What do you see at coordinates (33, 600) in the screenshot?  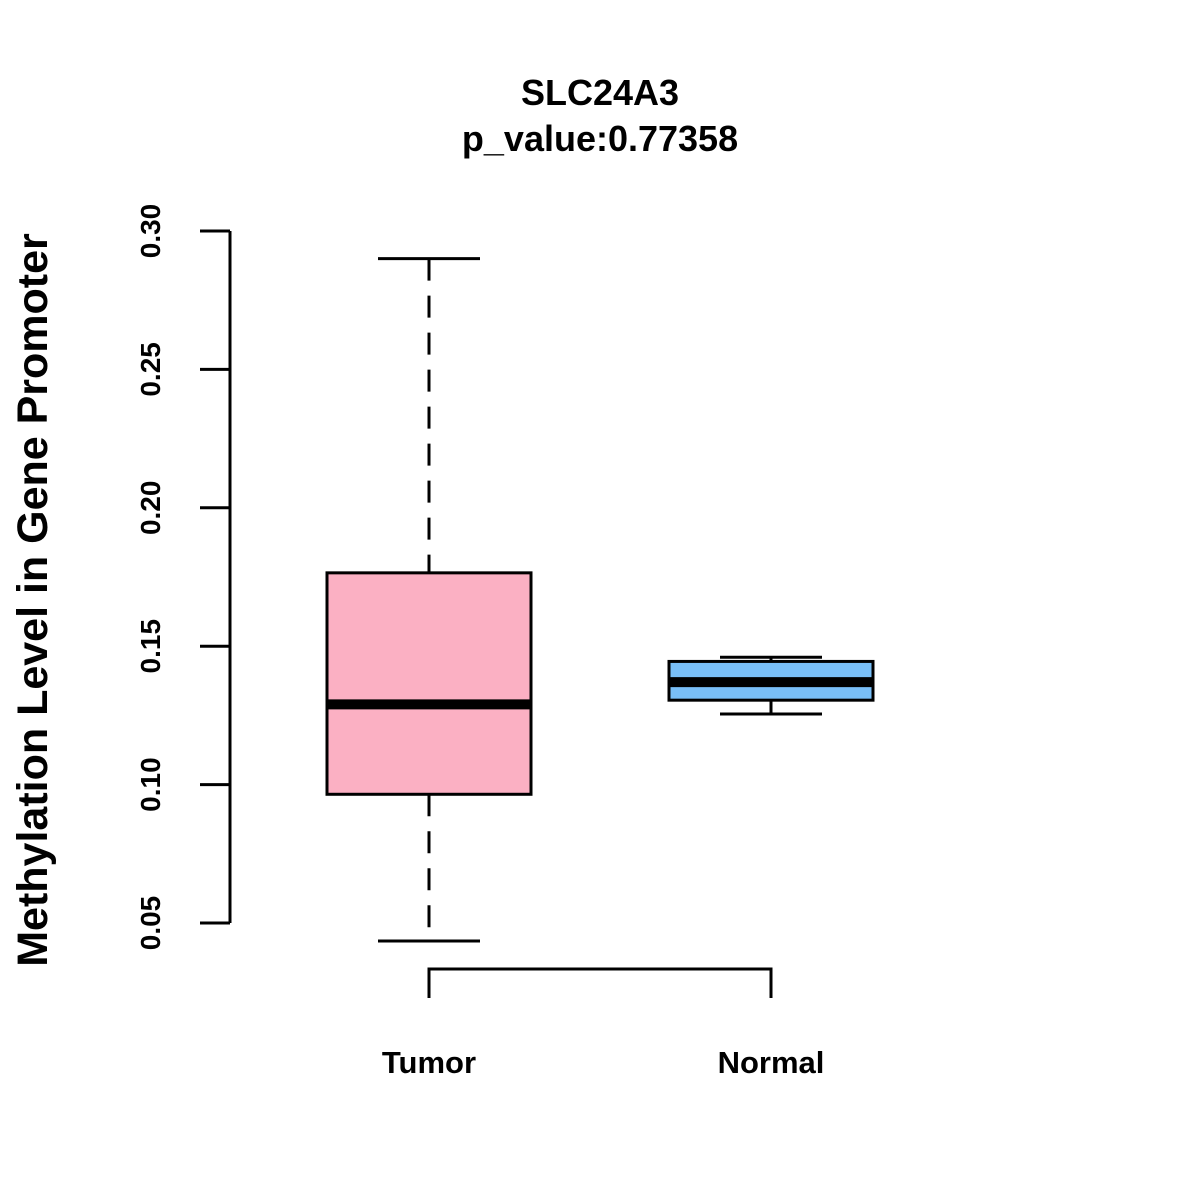 I see `y-axis-label: Methylation Level in Gene Promoter` at bounding box center [33, 600].